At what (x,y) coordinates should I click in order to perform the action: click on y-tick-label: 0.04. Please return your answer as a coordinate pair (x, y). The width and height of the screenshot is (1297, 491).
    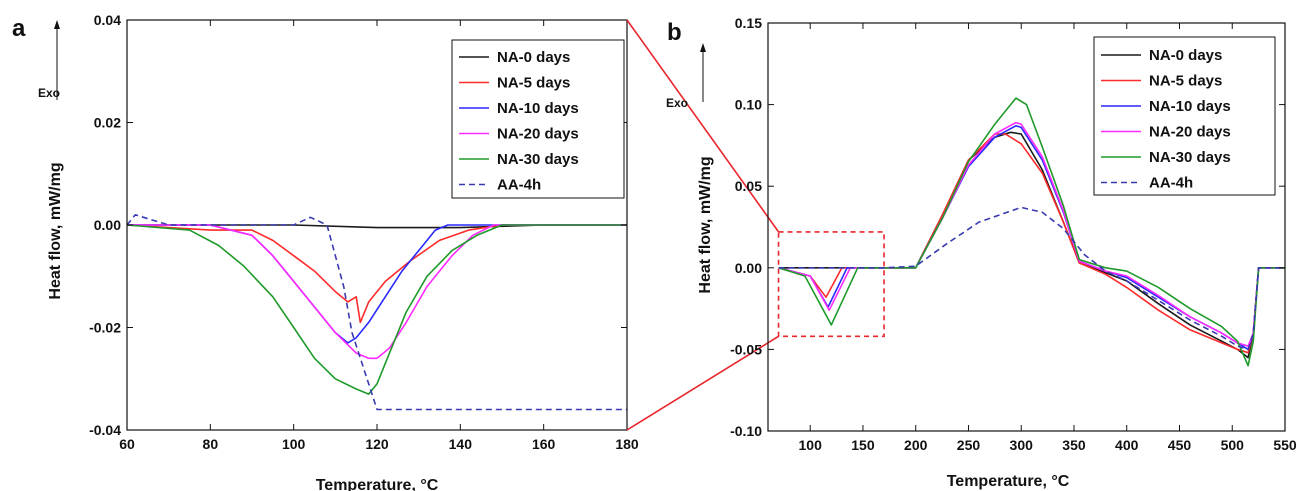
    Looking at the image, I should click on (107, 20).